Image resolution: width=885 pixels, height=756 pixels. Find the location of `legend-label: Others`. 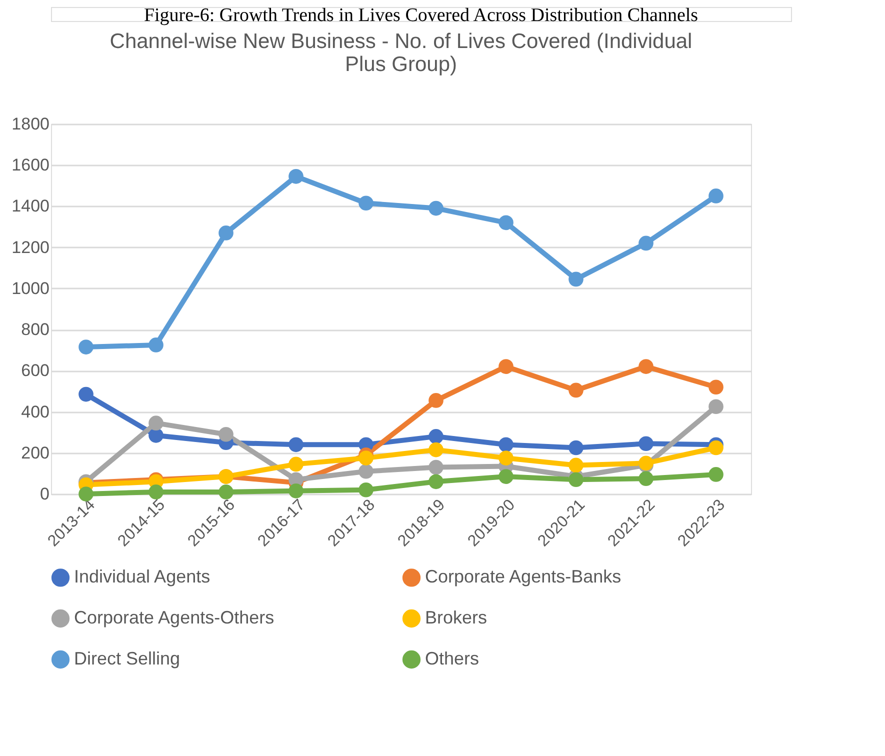

legend-label: Others is located at coordinates (452, 658).